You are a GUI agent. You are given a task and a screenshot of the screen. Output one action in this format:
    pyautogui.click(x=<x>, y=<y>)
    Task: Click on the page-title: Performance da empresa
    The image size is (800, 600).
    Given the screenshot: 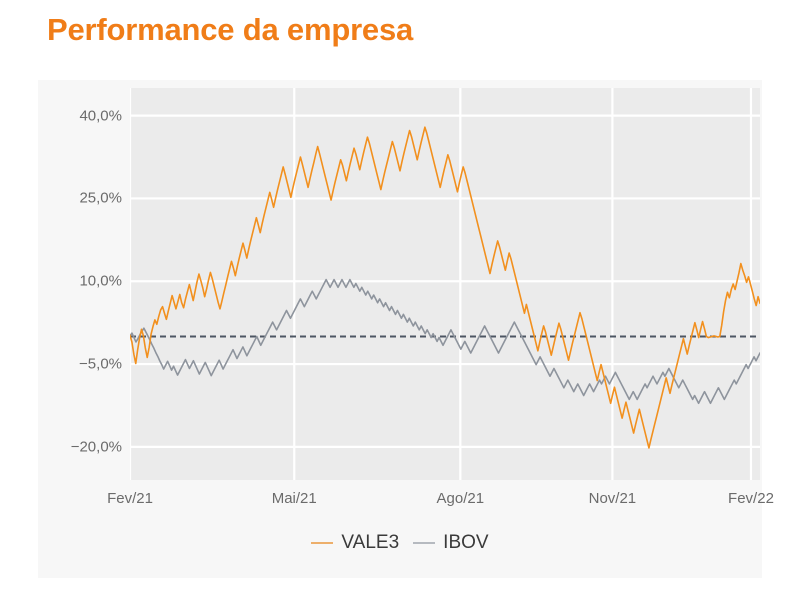 What is the action you would take?
    pyautogui.click(x=230, y=29)
    